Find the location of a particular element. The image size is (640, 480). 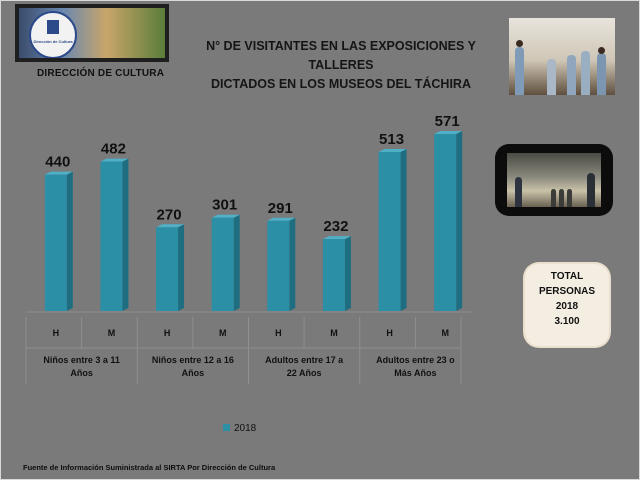

title-line-2: DICTADOS EN LOS MUSEOS DEL TÁCHIRA is located at coordinates (341, 84).